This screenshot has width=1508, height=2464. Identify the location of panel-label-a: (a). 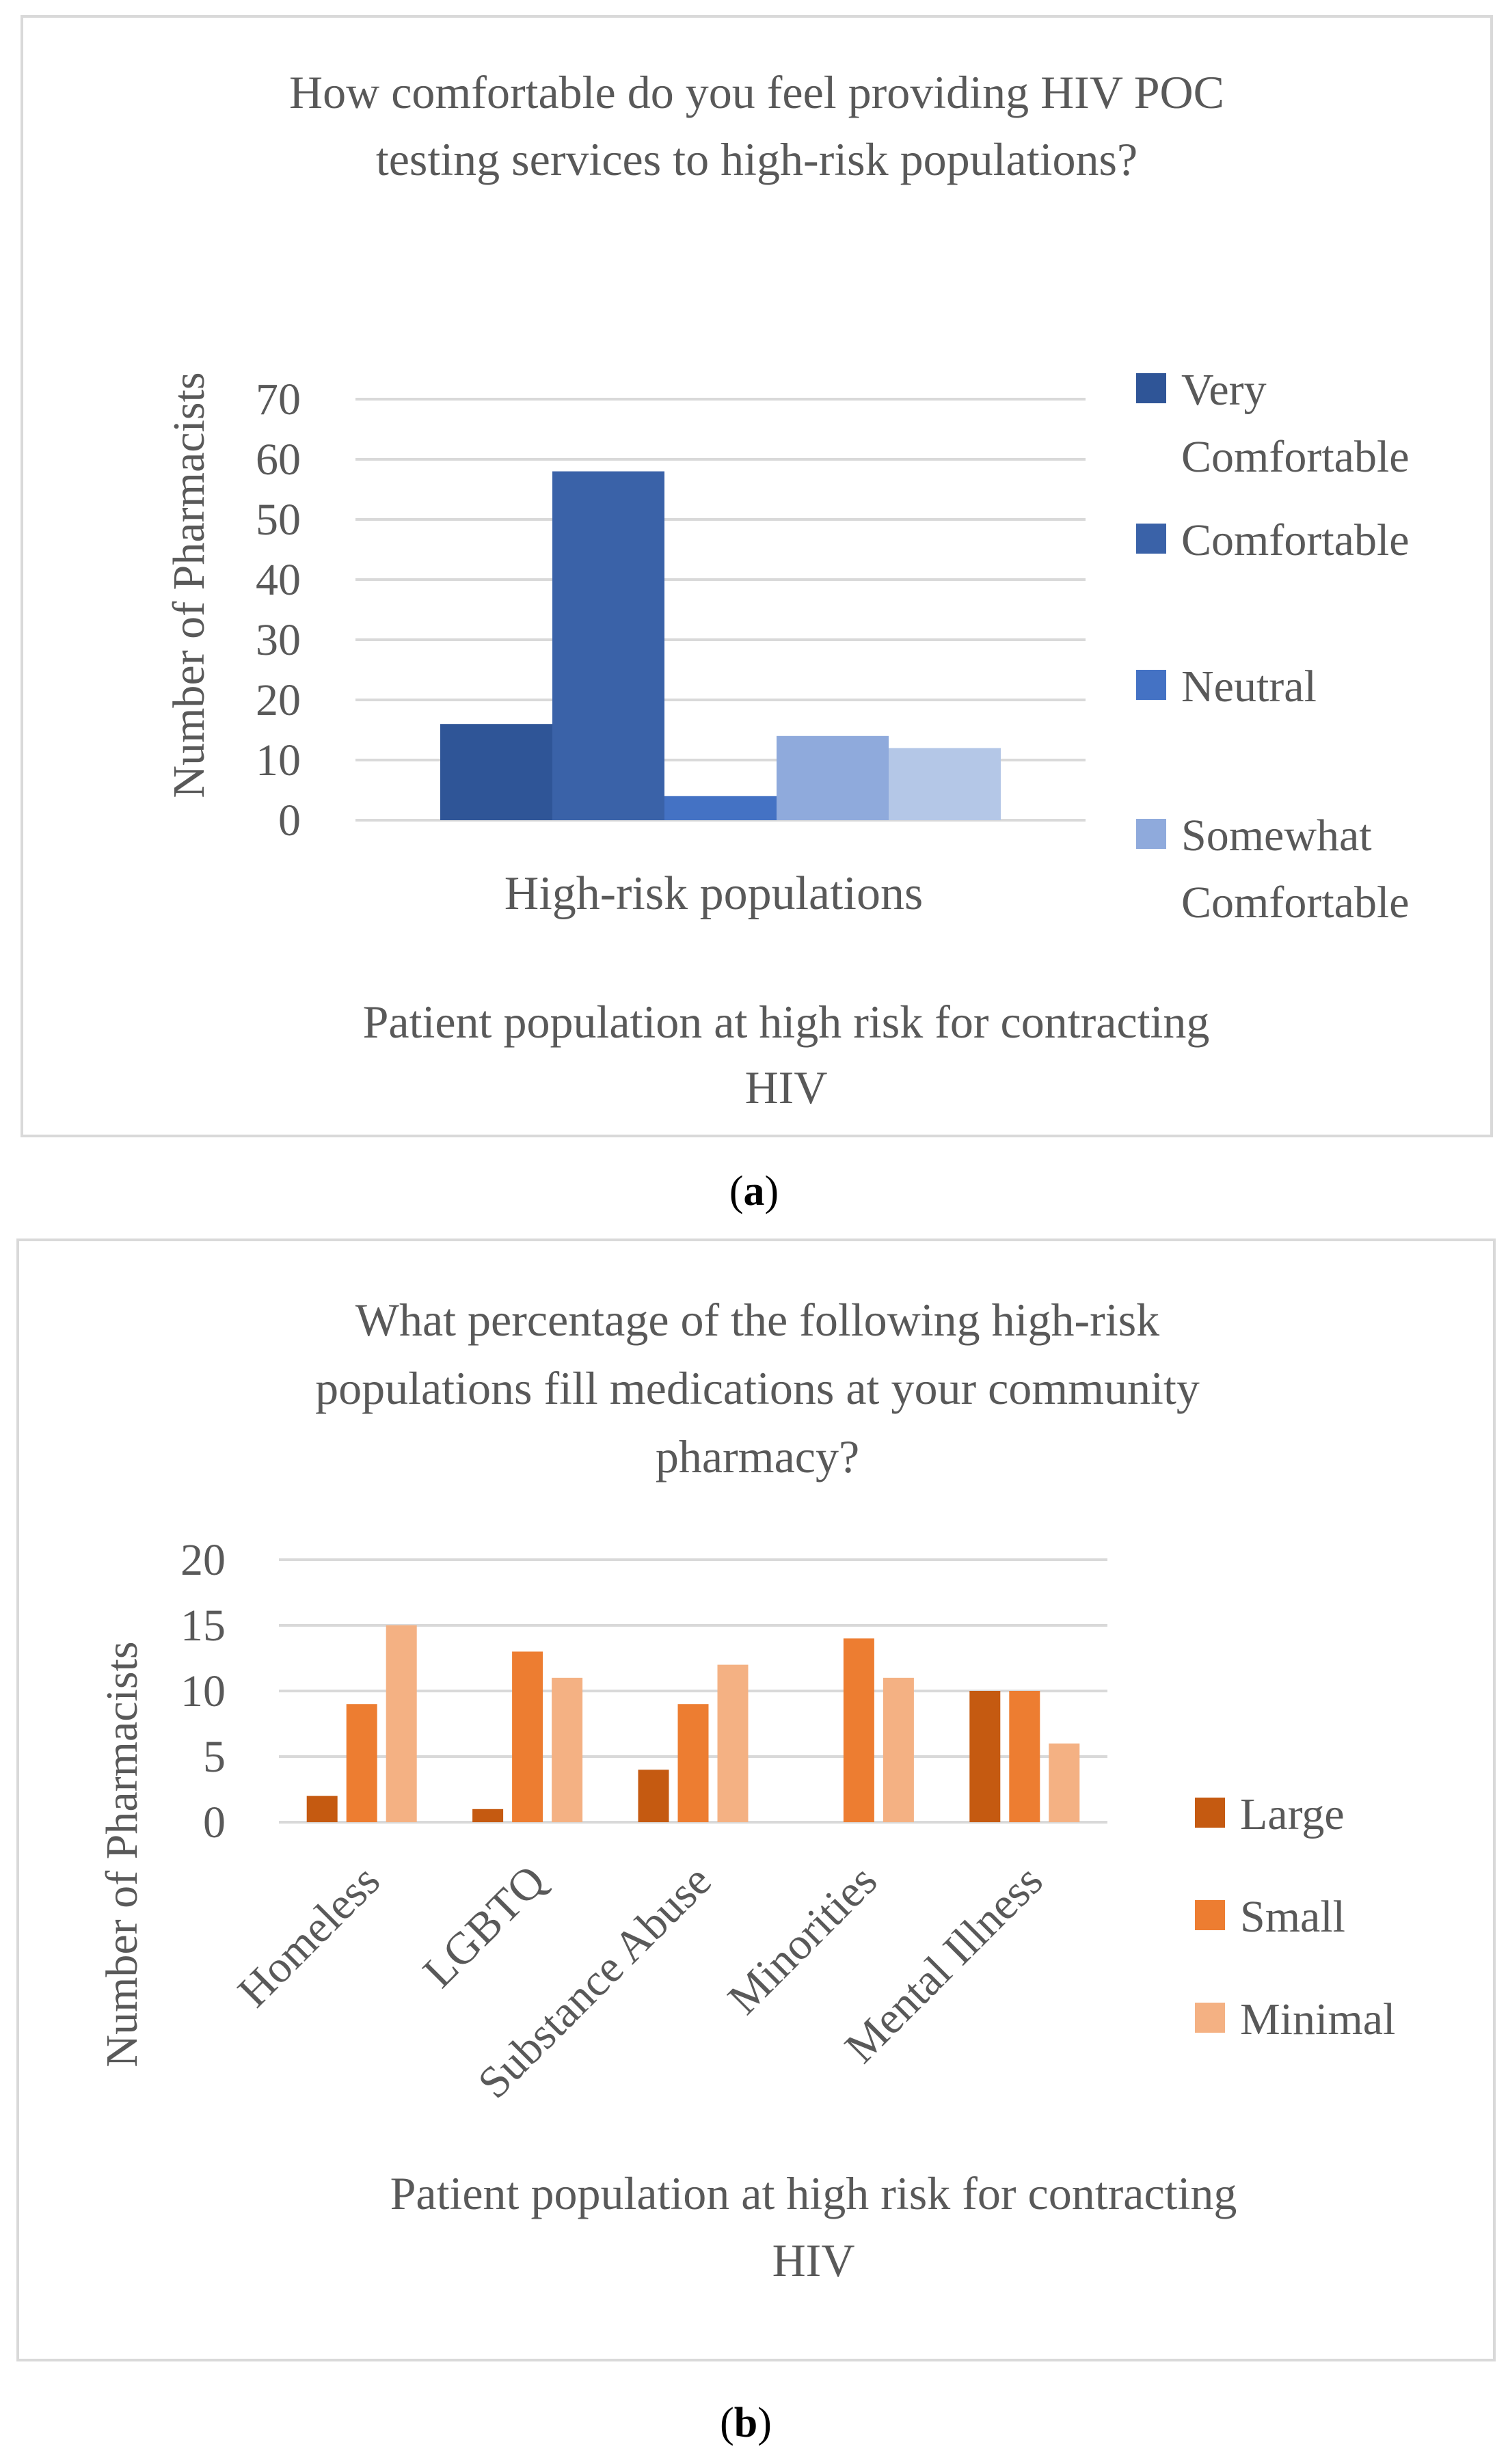
(754, 1191).